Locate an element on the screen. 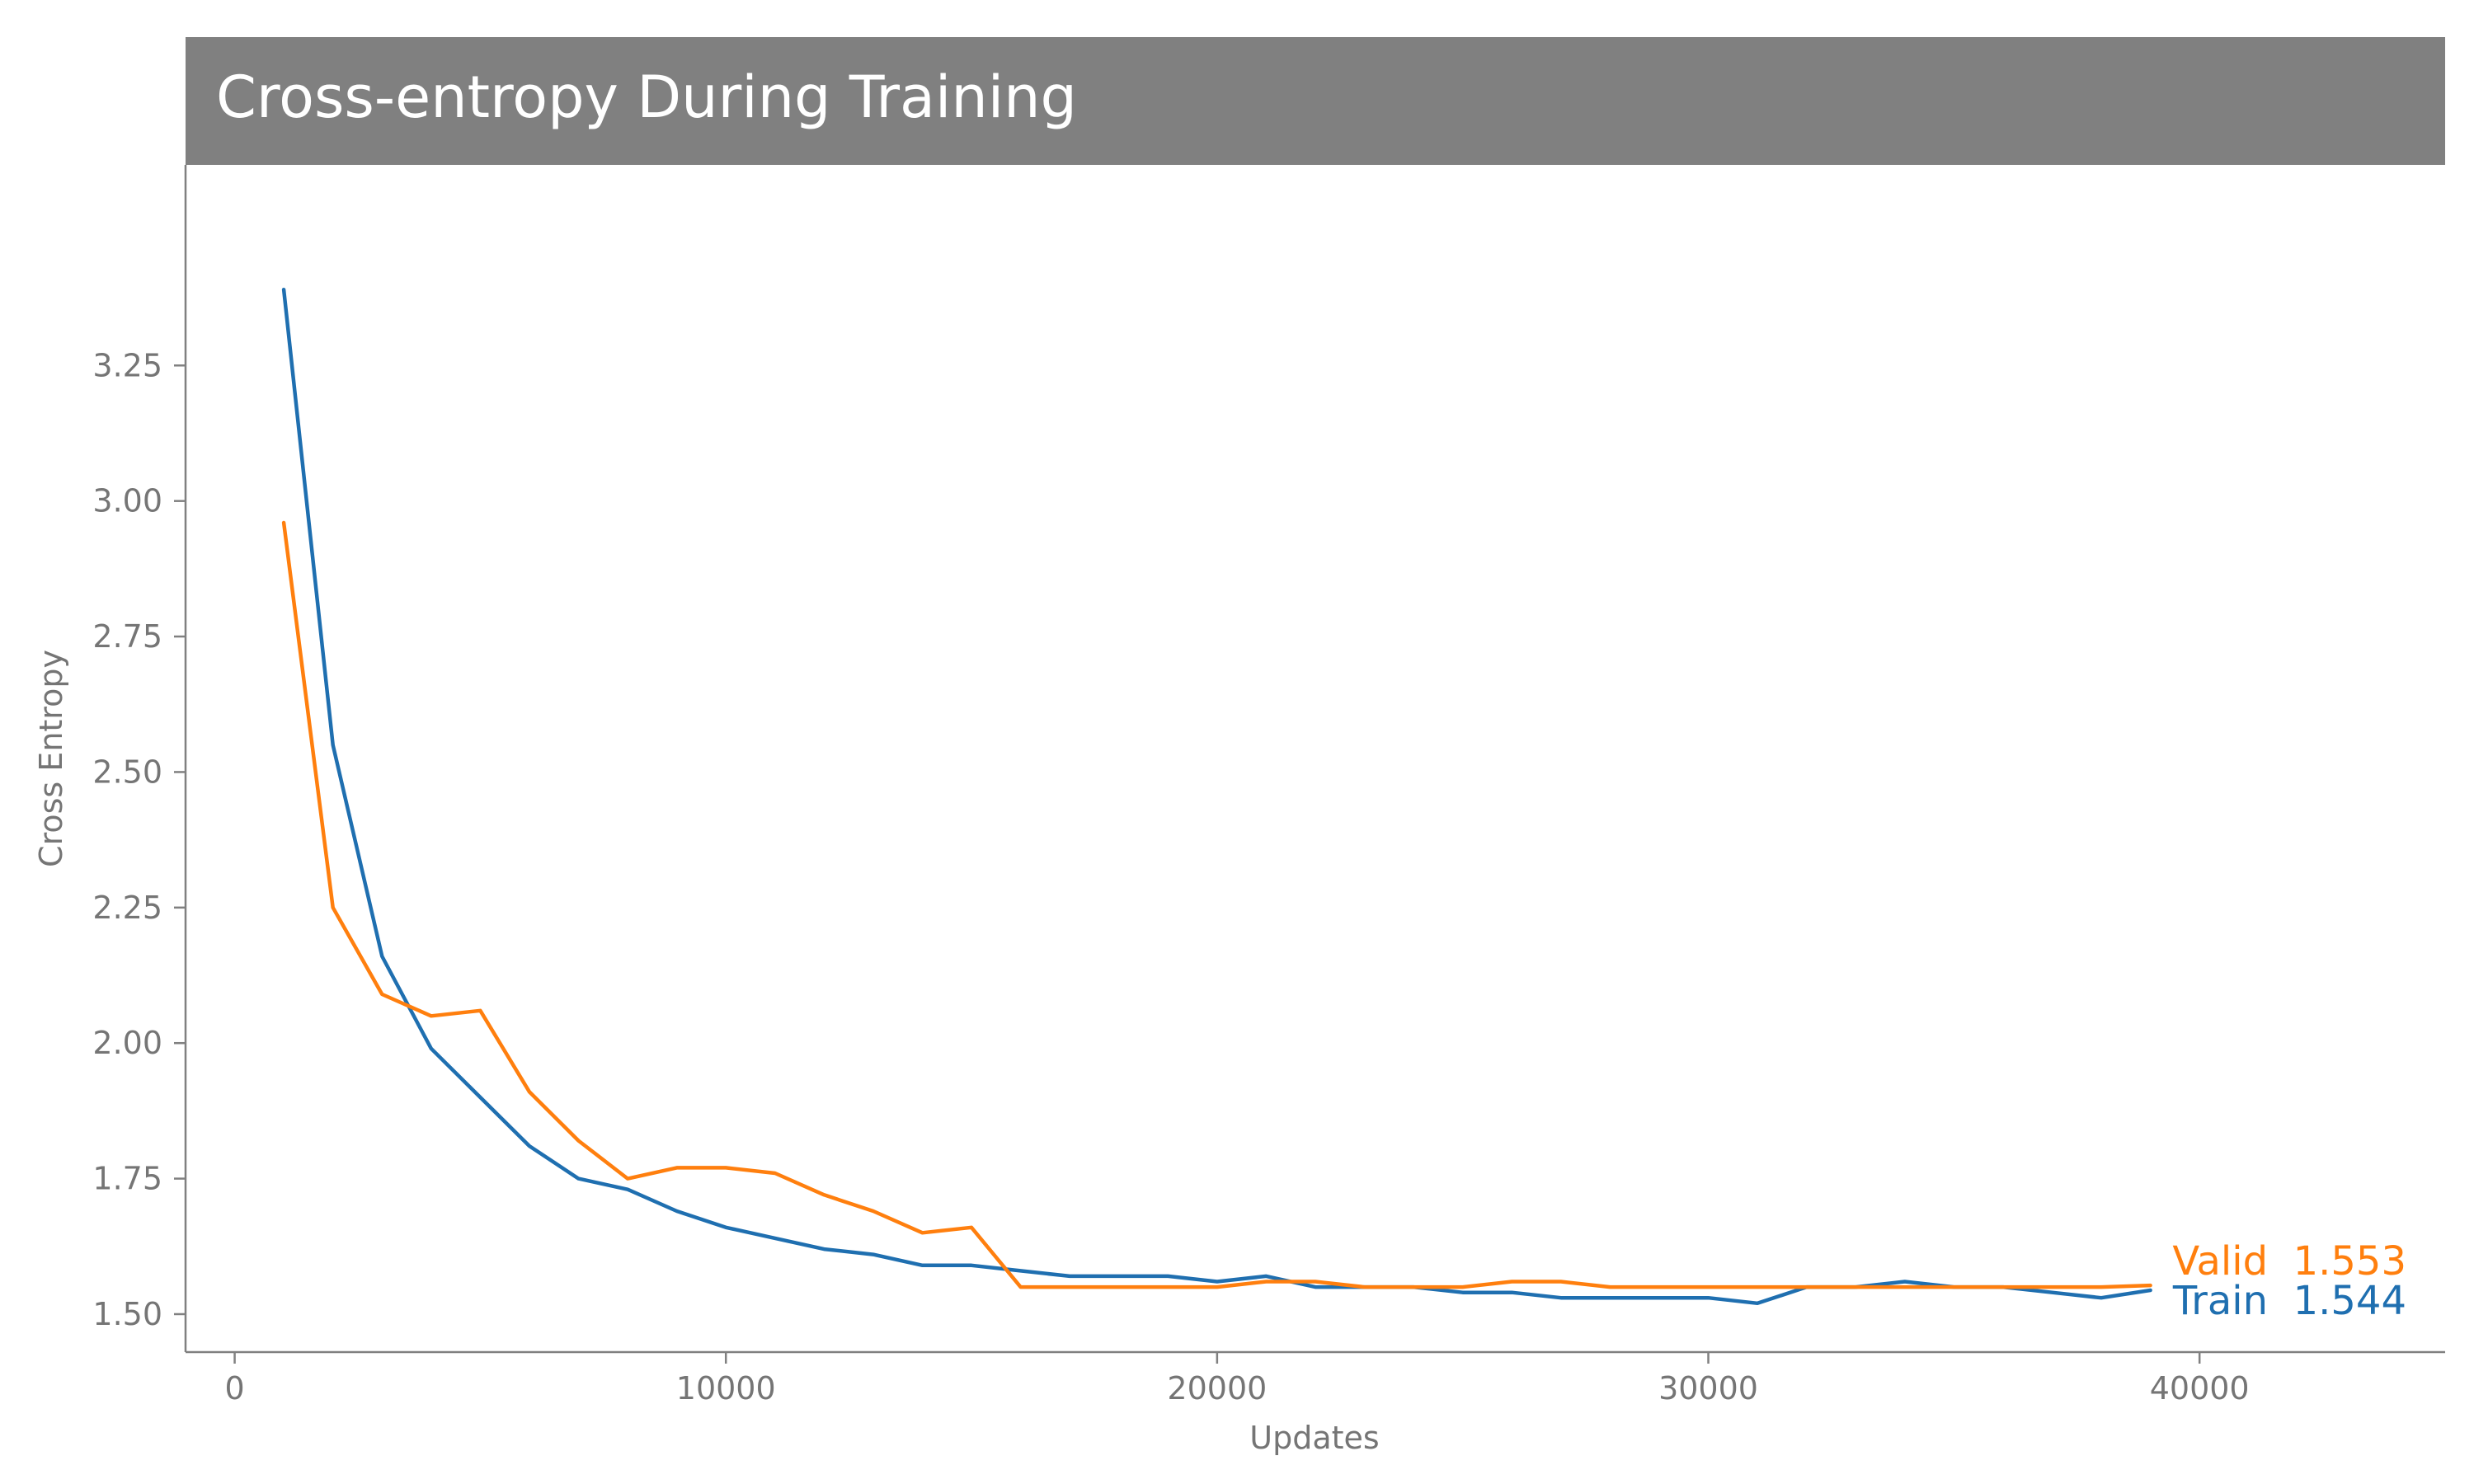 This screenshot has height=1484, width=2474. y-tick-label: 2.00 is located at coordinates (127, 1043).